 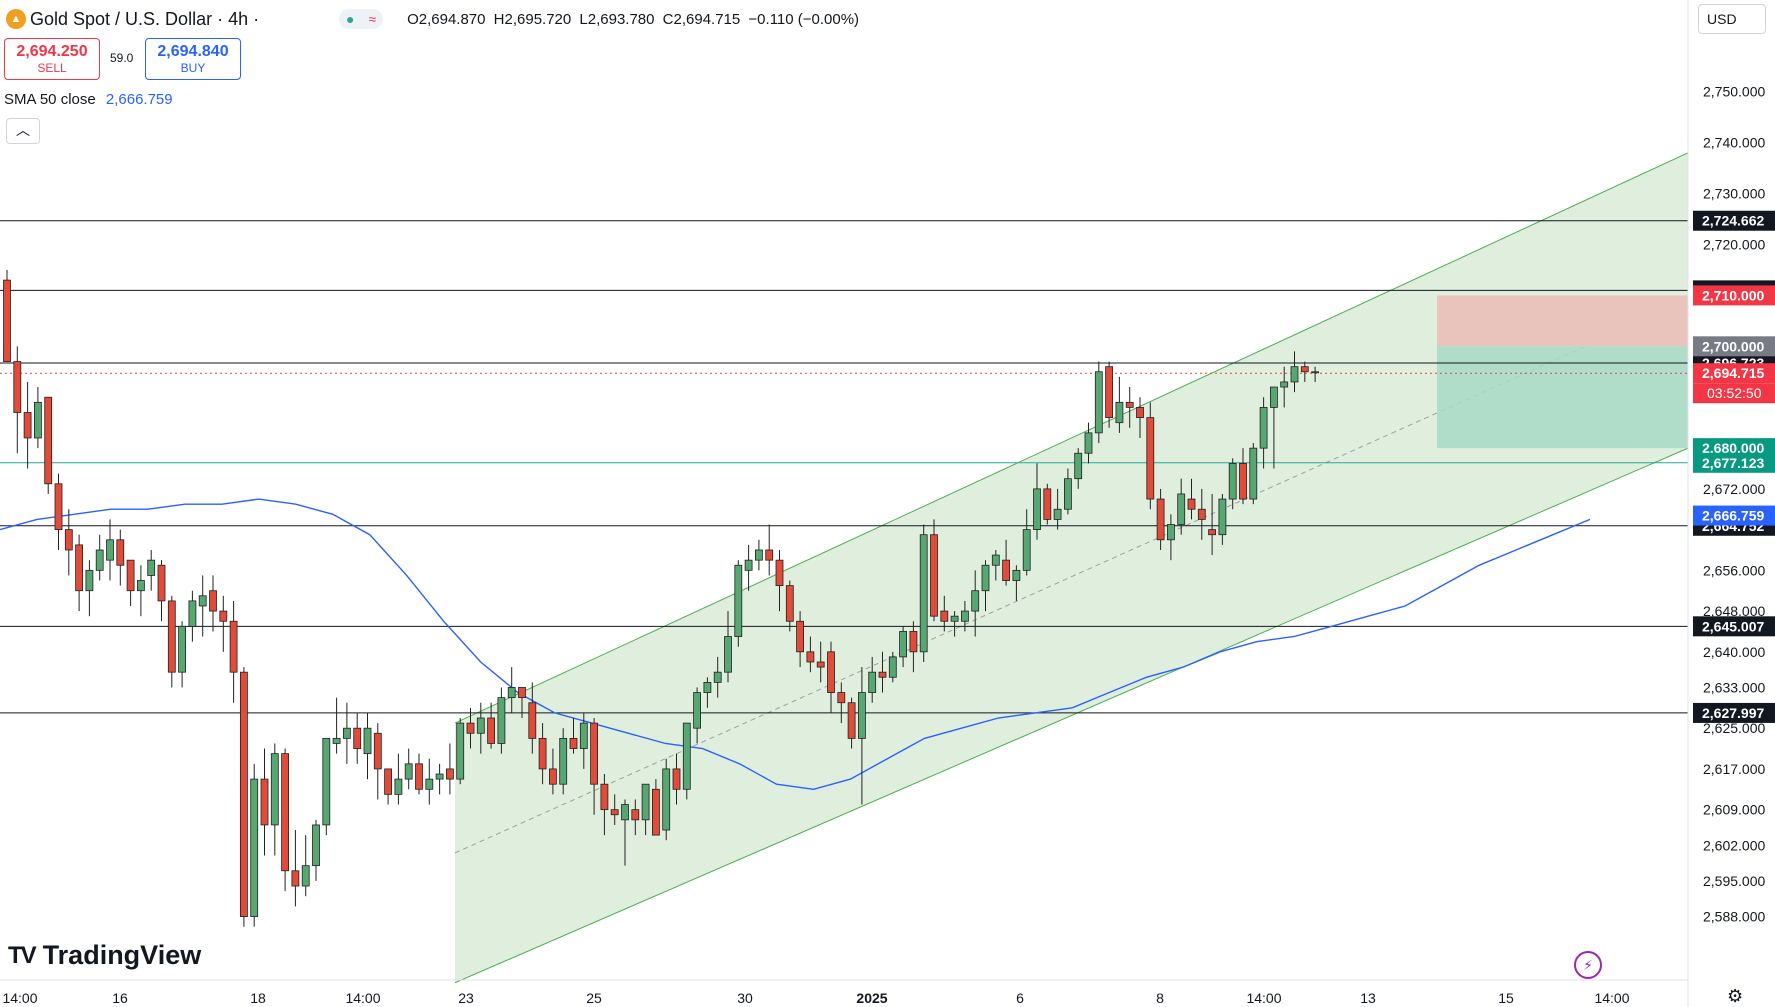 What do you see at coordinates (145, 18) in the screenshot?
I see `symbol-title: Gold Spot / U.S. Dollar · 4h ·` at bounding box center [145, 18].